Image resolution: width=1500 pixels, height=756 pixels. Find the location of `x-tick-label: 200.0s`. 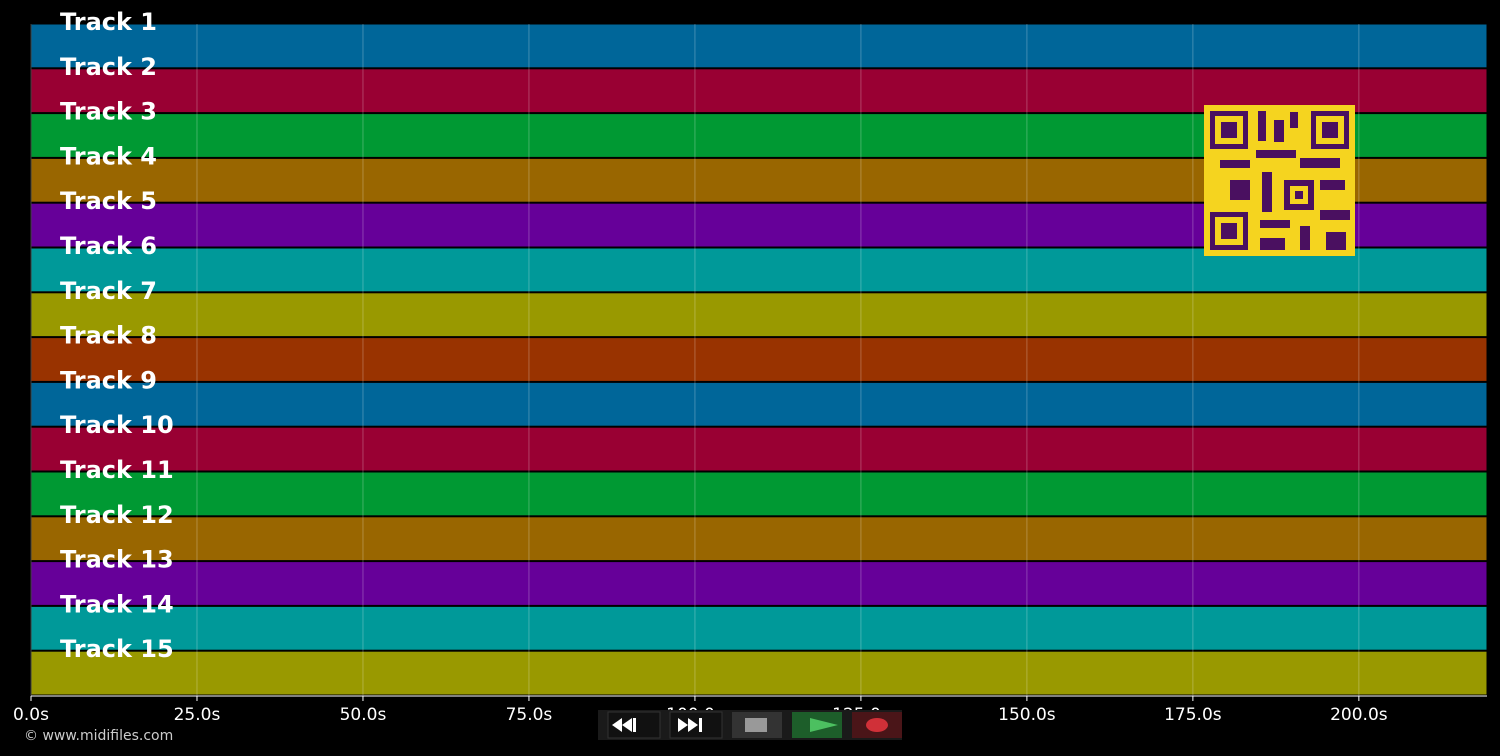

x-tick-label: 200.0s is located at coordinates (1359, 715).